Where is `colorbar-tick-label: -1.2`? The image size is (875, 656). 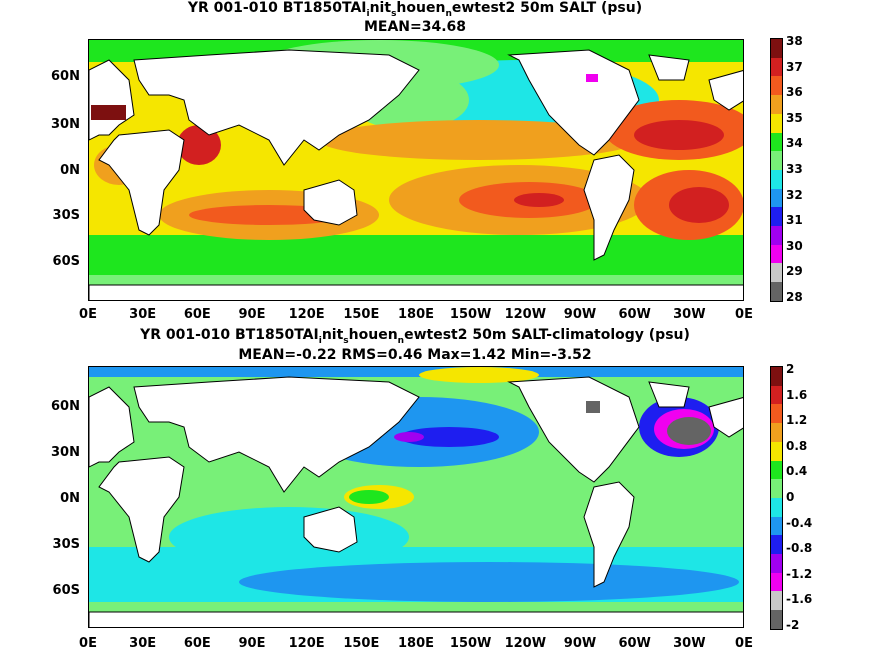 colorbar-tick-label: -1.2 is located at coordinates (799, 573).